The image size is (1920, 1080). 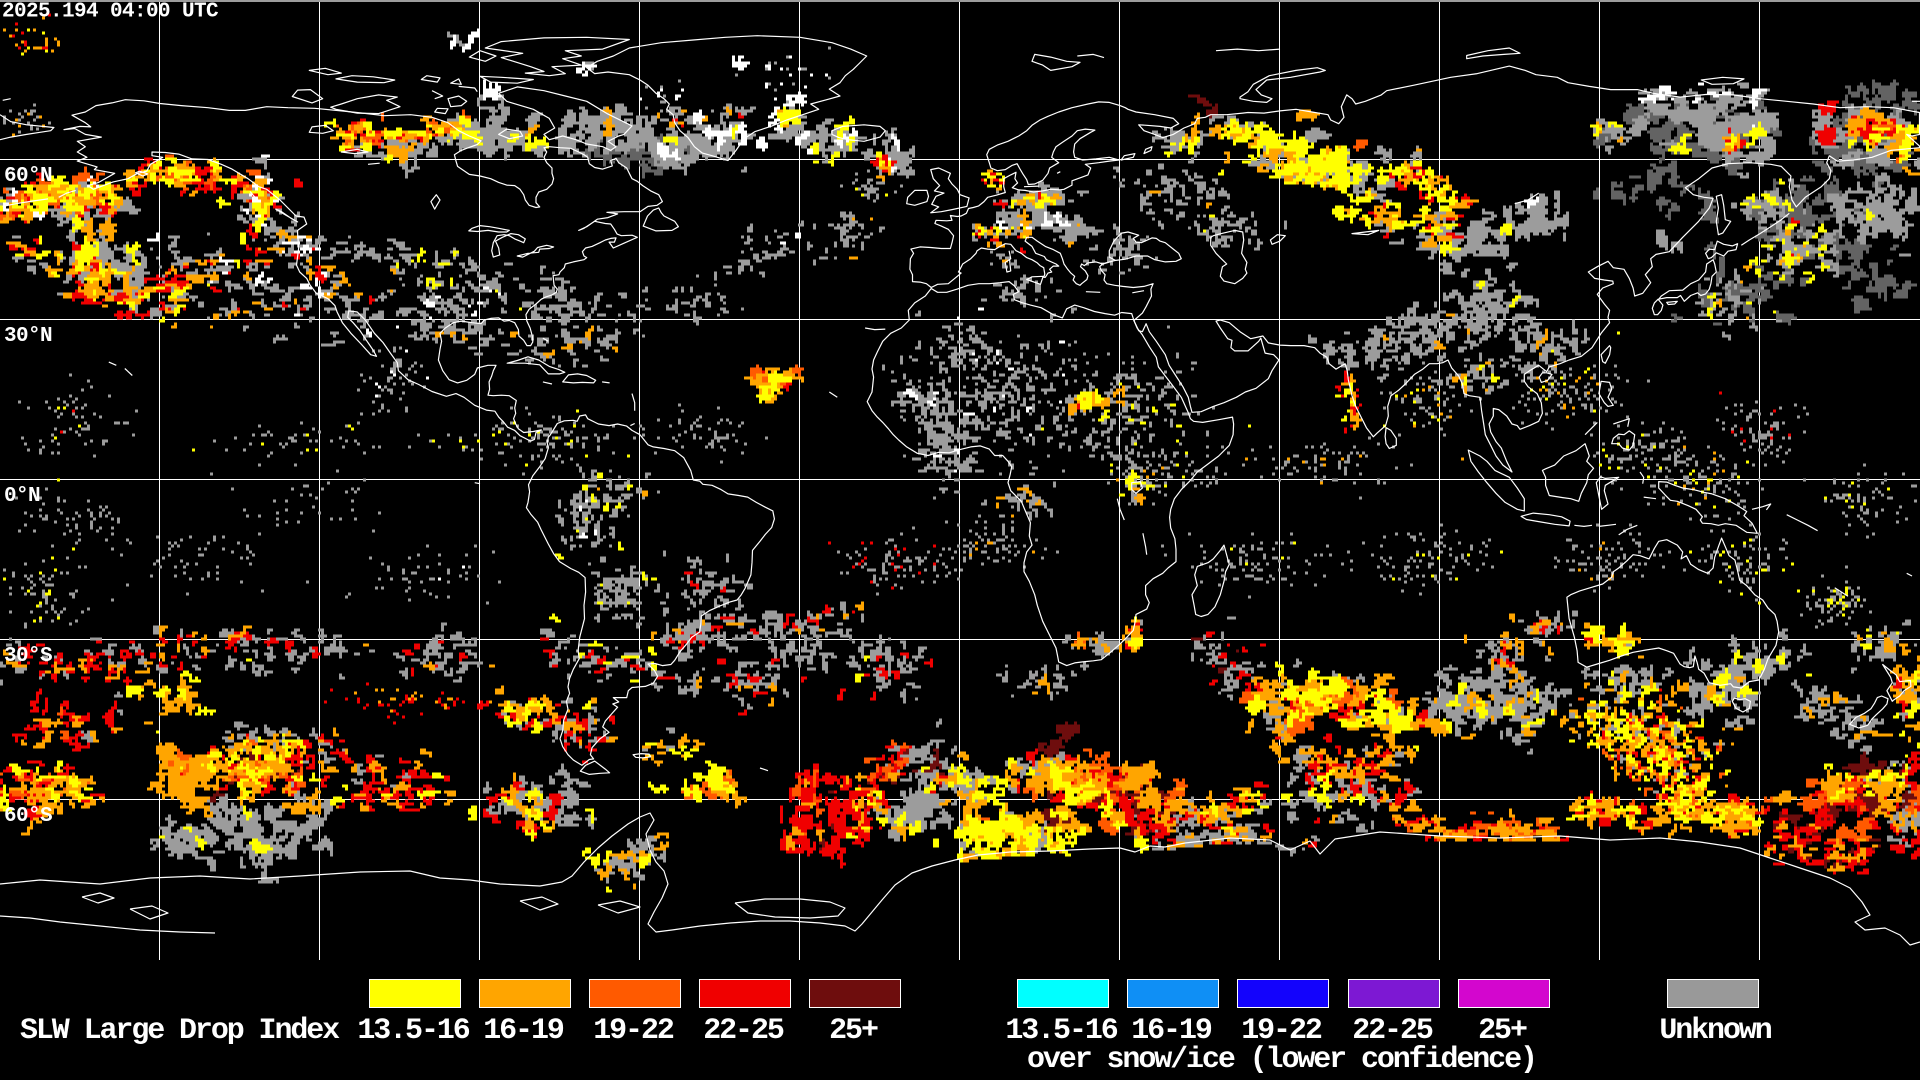 I want to click on svg-text:over snow/ice (lower confidenc: over snow/ice (lower confidence), so click(x=1281, y=1060).